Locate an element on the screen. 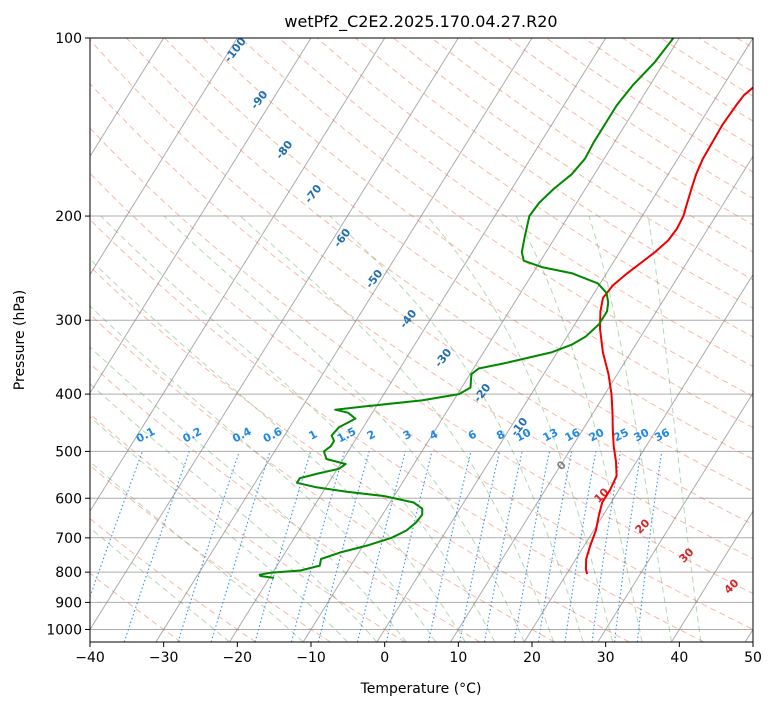 The height and width of the screenshot is (708, 775). y-tick-label: 700 is located at coordinates (68, 539).